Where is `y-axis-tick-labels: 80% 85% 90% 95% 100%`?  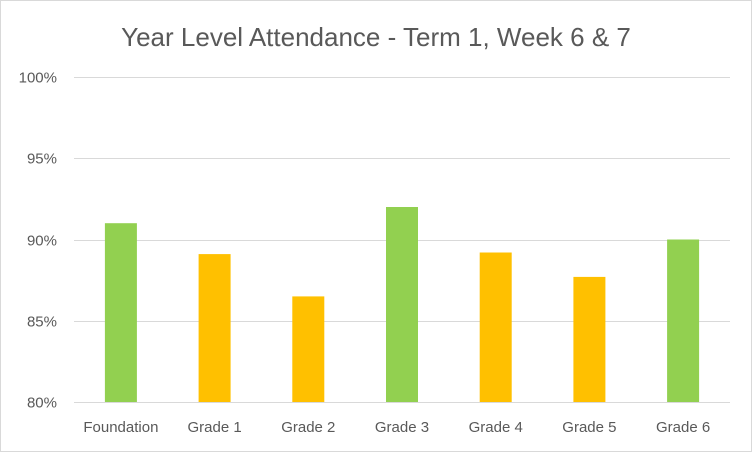 y-axis-tick-labels: 80% 85% 90% 95% 100% is located at coordinates (38, 241).